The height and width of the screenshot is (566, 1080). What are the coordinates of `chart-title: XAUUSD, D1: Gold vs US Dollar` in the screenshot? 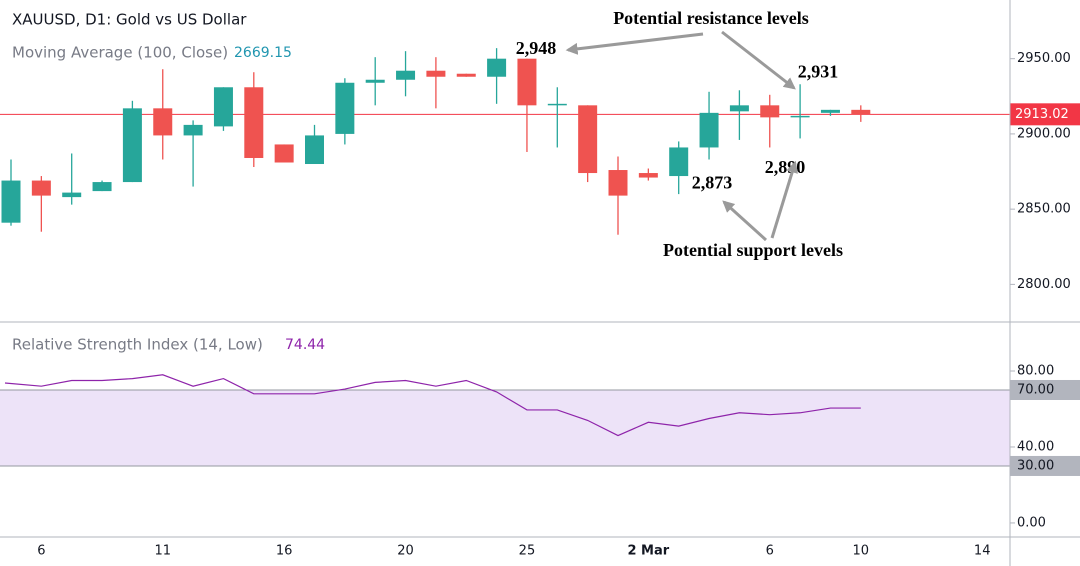 It's located at (129, 20).